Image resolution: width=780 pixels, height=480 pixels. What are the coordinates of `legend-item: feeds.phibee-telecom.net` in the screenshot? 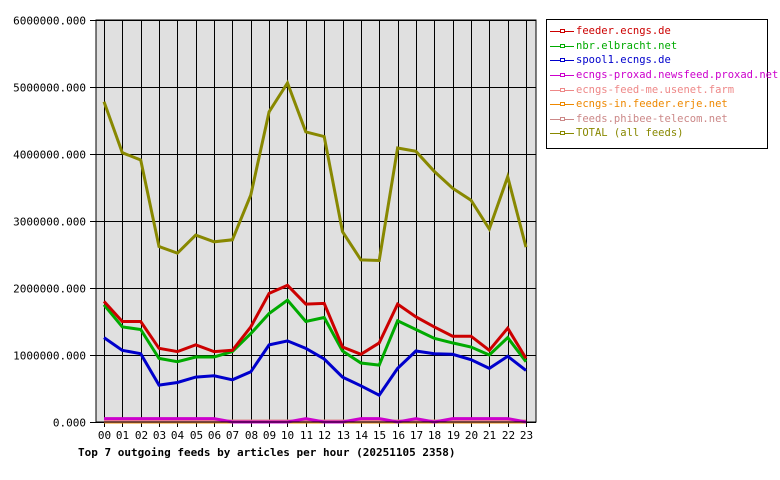 It's located at (657, 119).